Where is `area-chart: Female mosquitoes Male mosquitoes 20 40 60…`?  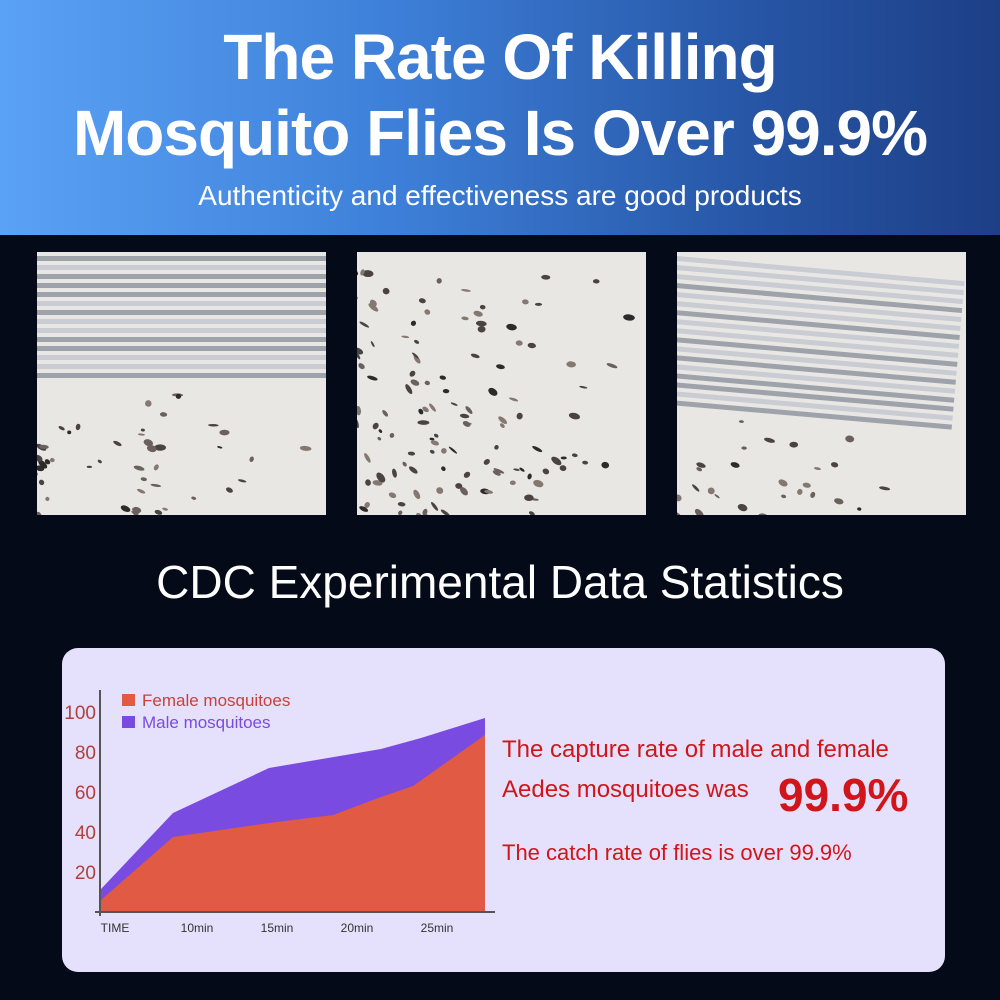 area-chart: Female mosquitoes Male mosquitoes 20 40 60… is located at coordinates (279, 812).